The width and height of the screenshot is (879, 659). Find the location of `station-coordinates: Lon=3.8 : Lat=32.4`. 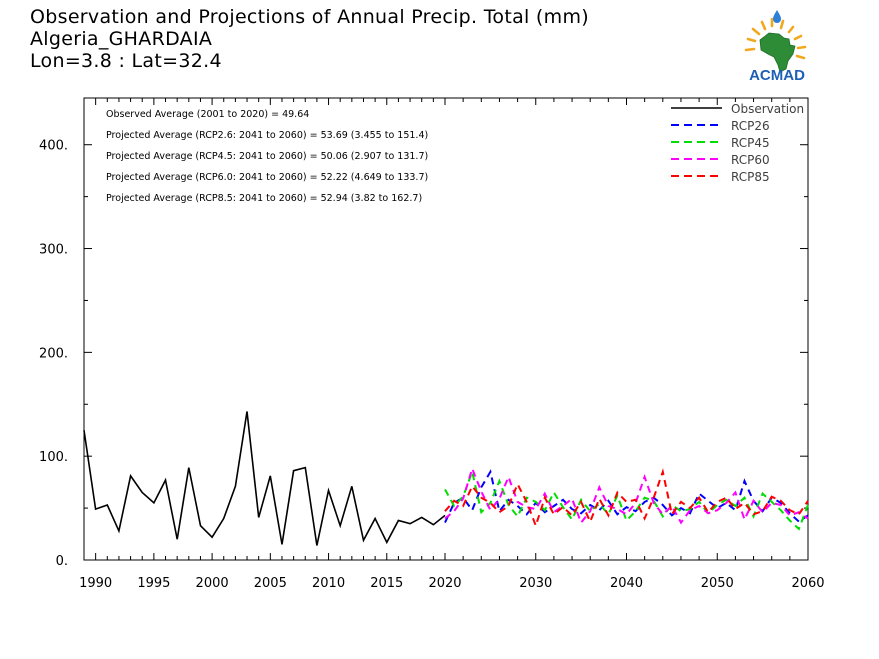

station-coordinates: Lon=3.8 : Lat=32.4 is located at coordinates (126, 61).